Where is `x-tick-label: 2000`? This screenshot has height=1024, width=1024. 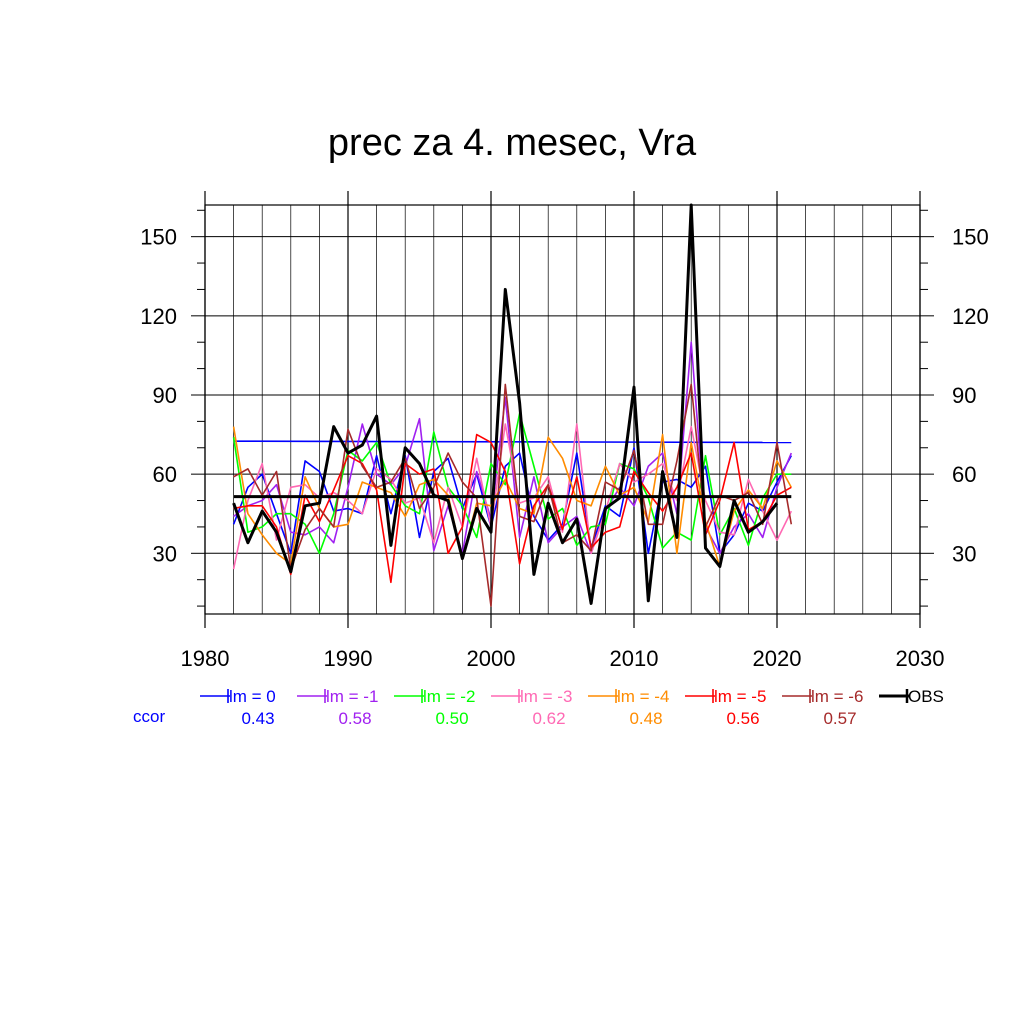 x-tick-label: 2000 is located at coordinates (491, 658).